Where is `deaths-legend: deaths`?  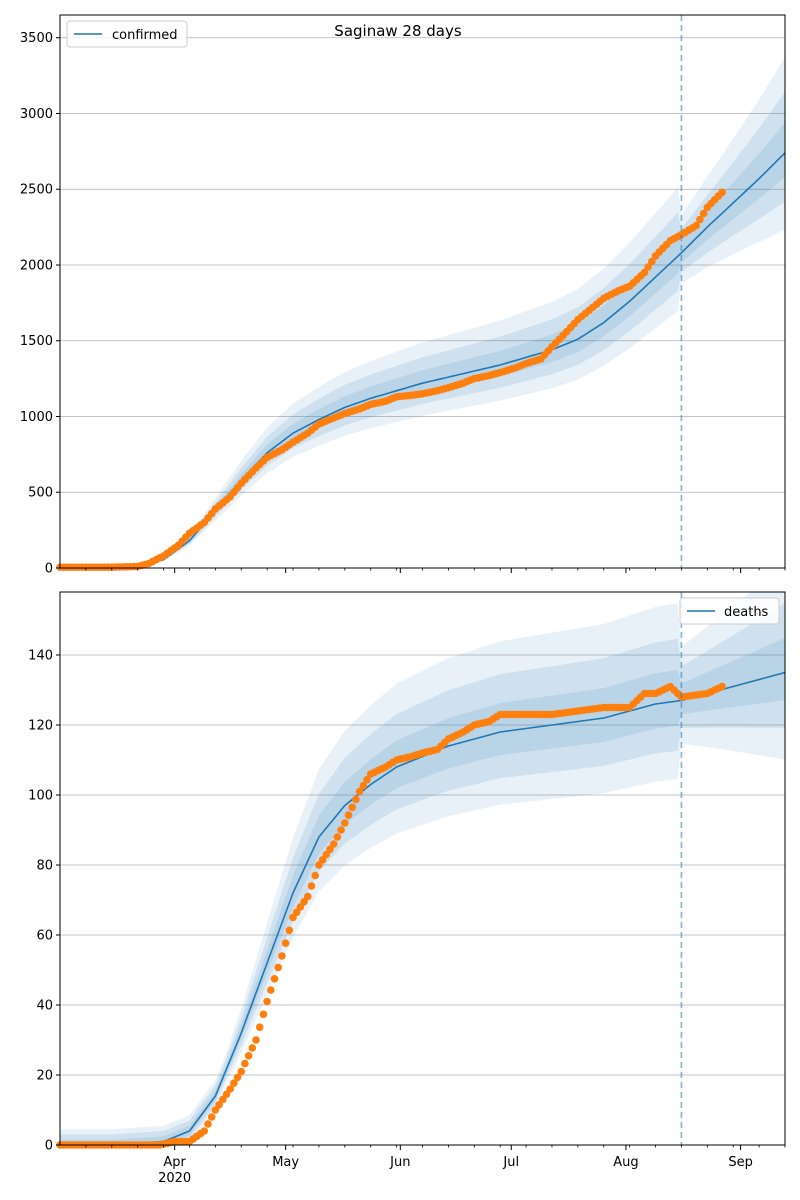
deaths-legend: deaths is located at coordinates (729, 611).